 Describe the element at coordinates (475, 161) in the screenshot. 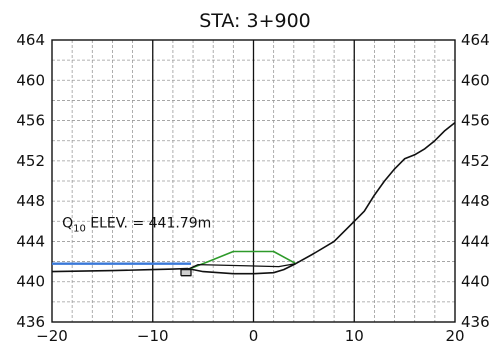

I see `y-tick-label-right: 452` at that location.